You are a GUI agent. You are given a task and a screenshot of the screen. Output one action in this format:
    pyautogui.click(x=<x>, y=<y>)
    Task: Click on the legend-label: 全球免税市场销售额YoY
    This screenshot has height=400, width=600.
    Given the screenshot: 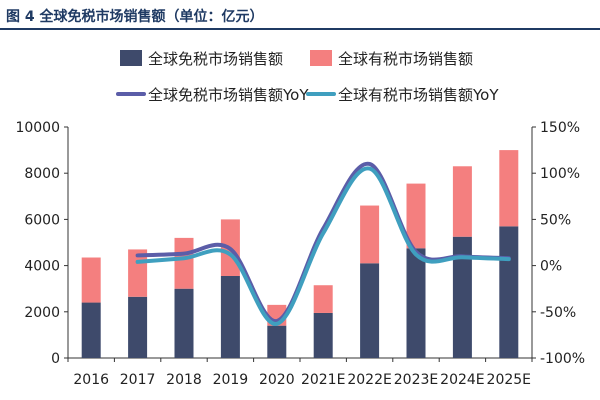 What is the action you would take?
    pyautogui.click(x=228, y=95)
    